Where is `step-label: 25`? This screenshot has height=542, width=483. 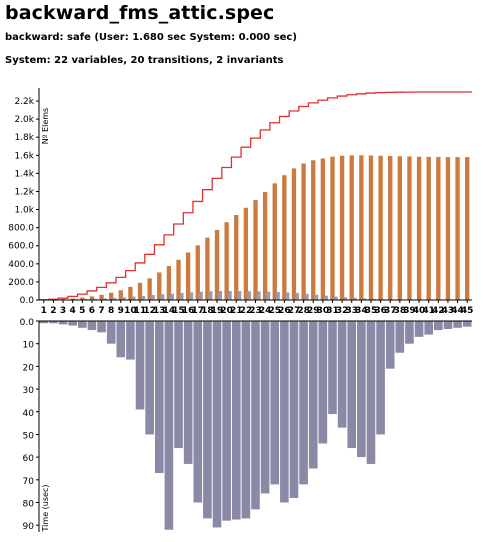 step-label: 25 is located at coordinates (274, 311).